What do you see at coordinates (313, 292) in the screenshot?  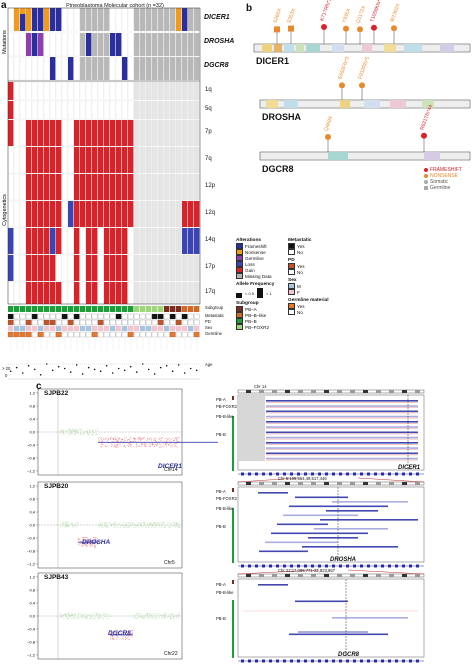 I see `legend-item-sex-f: F` at bounding box center [313, 292].